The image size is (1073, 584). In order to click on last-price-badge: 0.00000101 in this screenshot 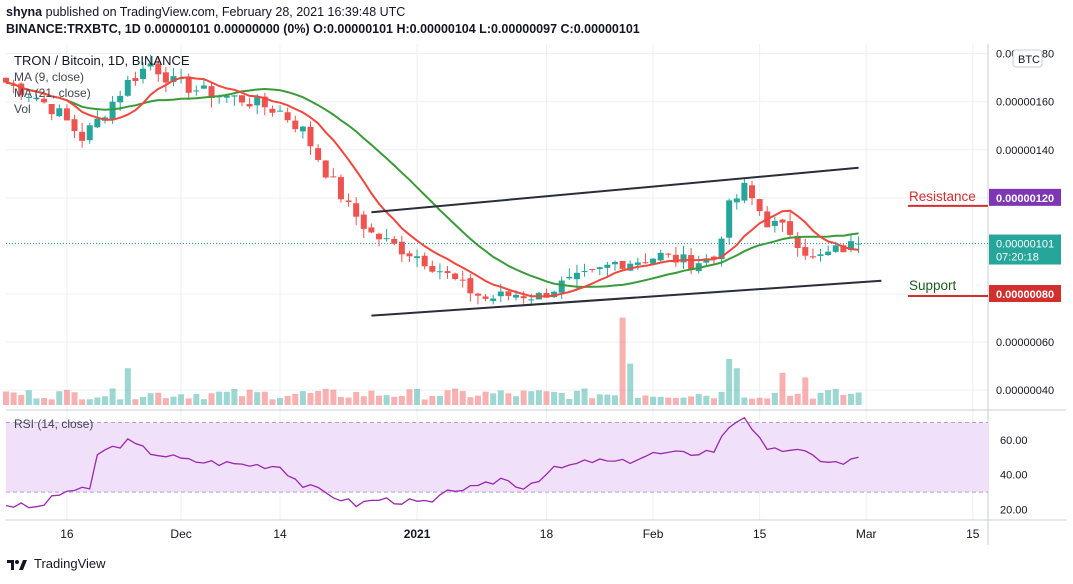, I will do `click(1025, 245)`.